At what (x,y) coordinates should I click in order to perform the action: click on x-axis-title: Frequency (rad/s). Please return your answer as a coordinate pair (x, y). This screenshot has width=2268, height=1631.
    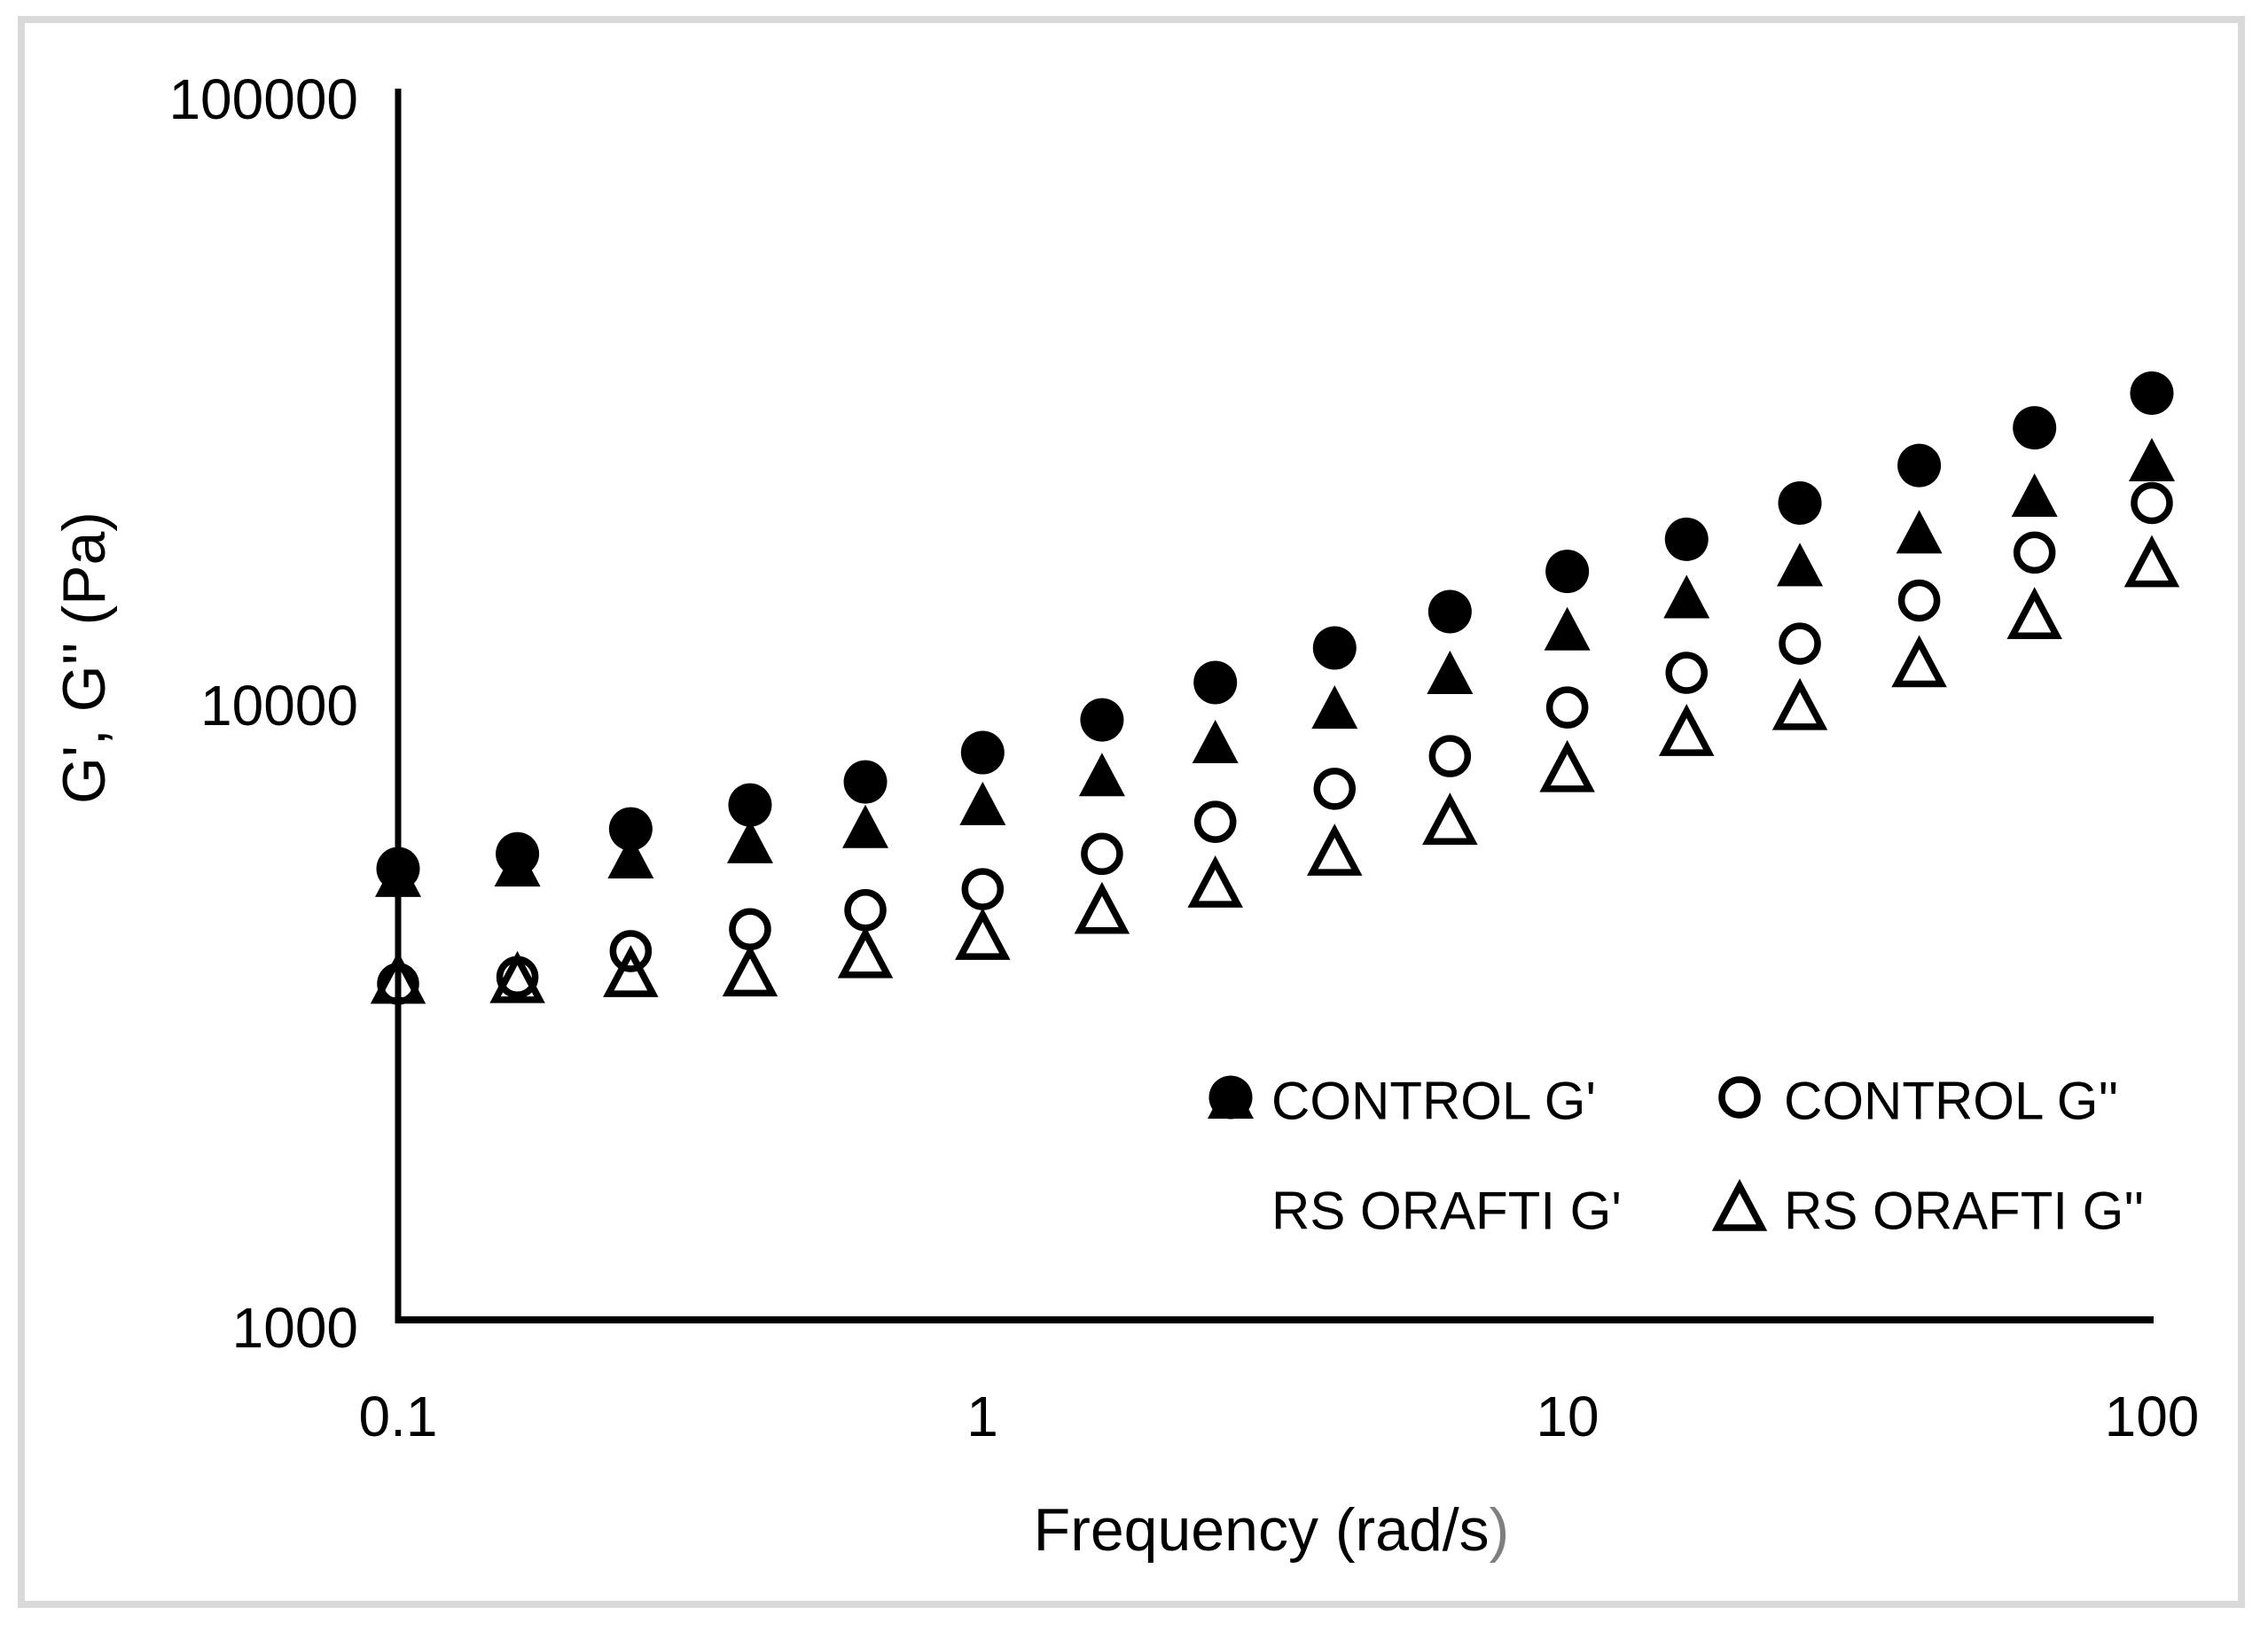
    Looking at the image, I should click on (1272, 1530).